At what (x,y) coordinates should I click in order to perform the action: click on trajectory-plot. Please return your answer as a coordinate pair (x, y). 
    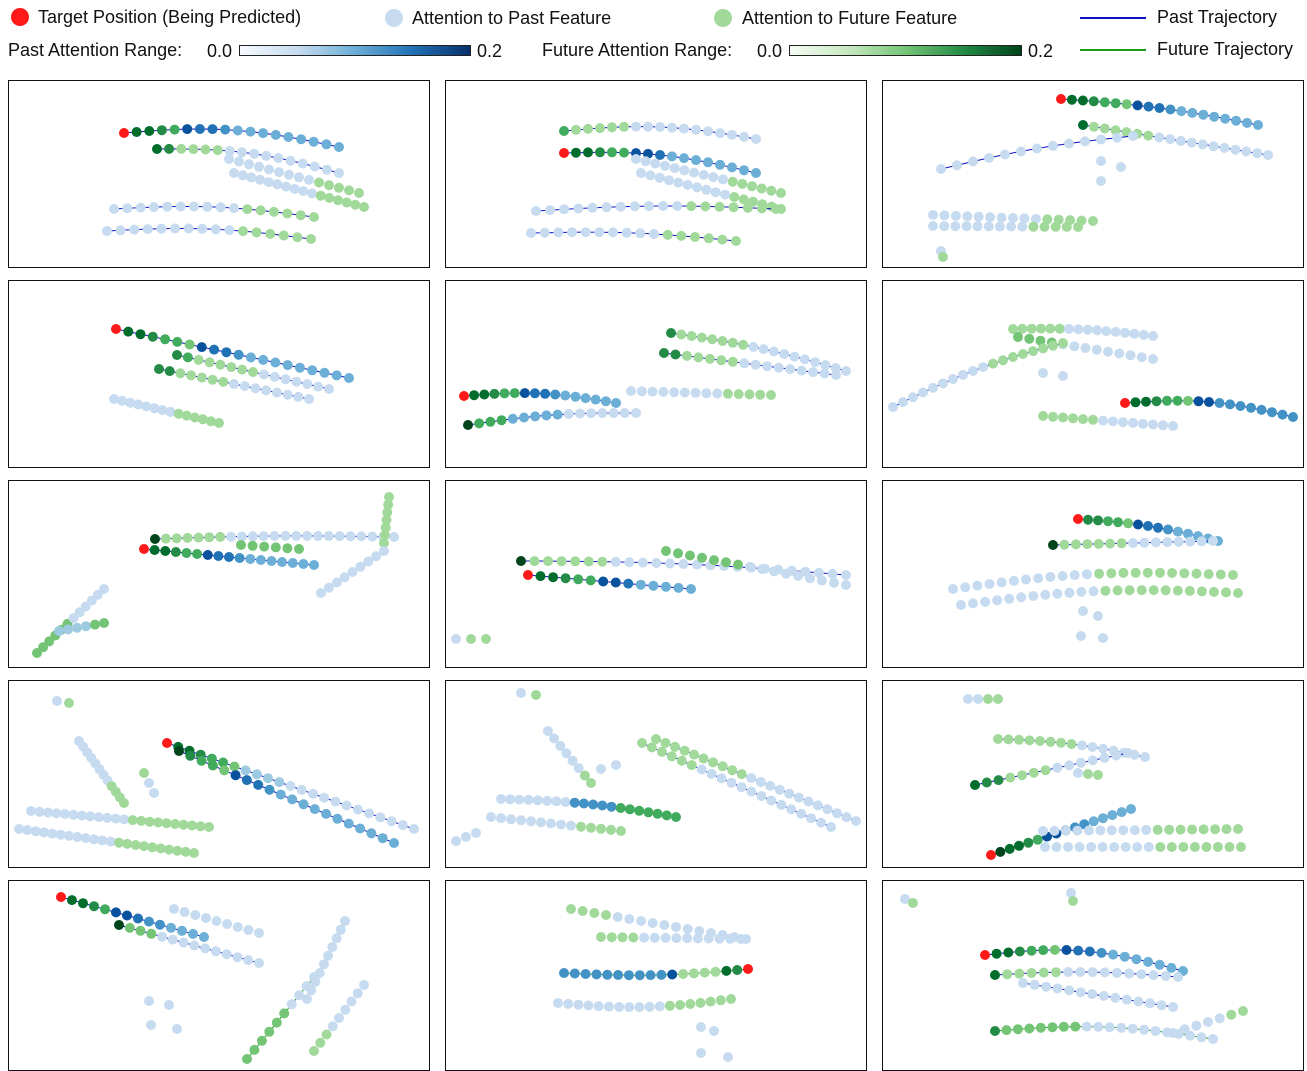
    Looking at the image, I should click on (216, 777).